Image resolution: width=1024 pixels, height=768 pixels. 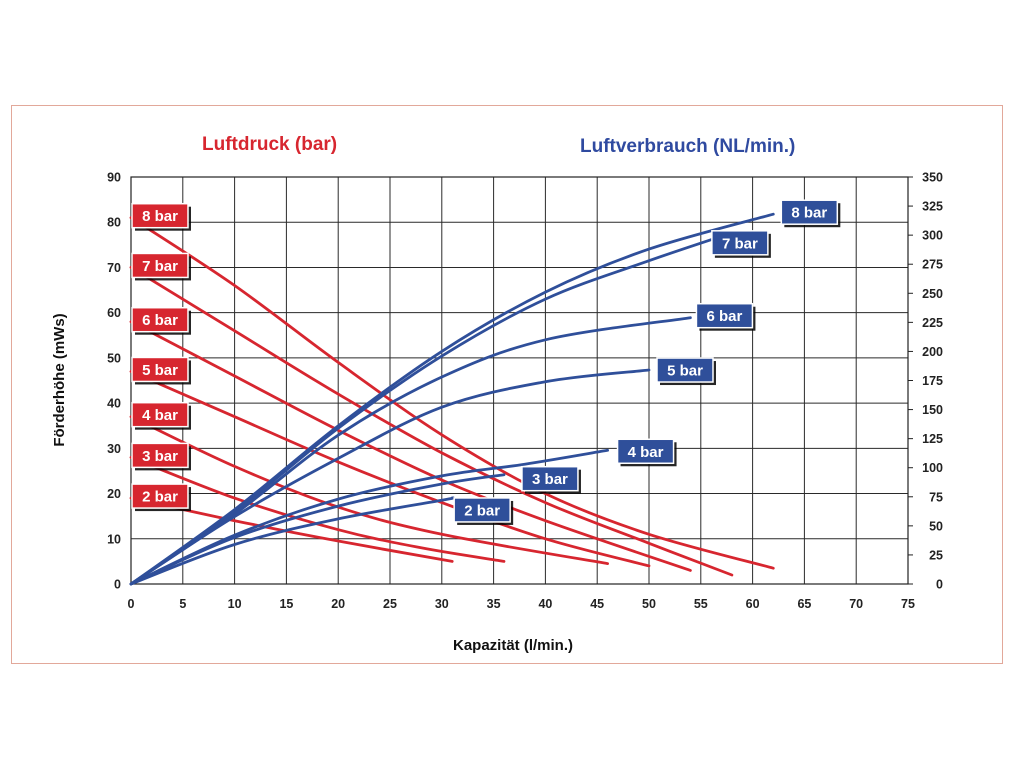 What do you see at coordinates (932, 381) in the screenshot?
I see `y2-tick-label: 175` at bounding box center [932, 381].